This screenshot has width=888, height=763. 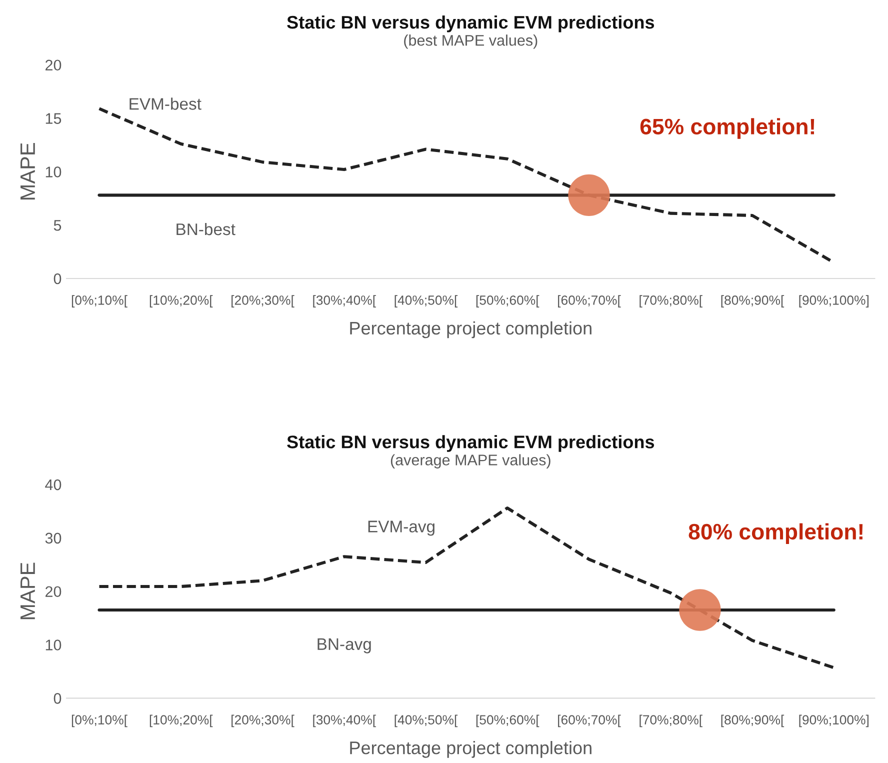 What do you see at coordinates (53, 538) in the screenshot?
I see `y-tick-label: 30` at bounding box center [53, 538].